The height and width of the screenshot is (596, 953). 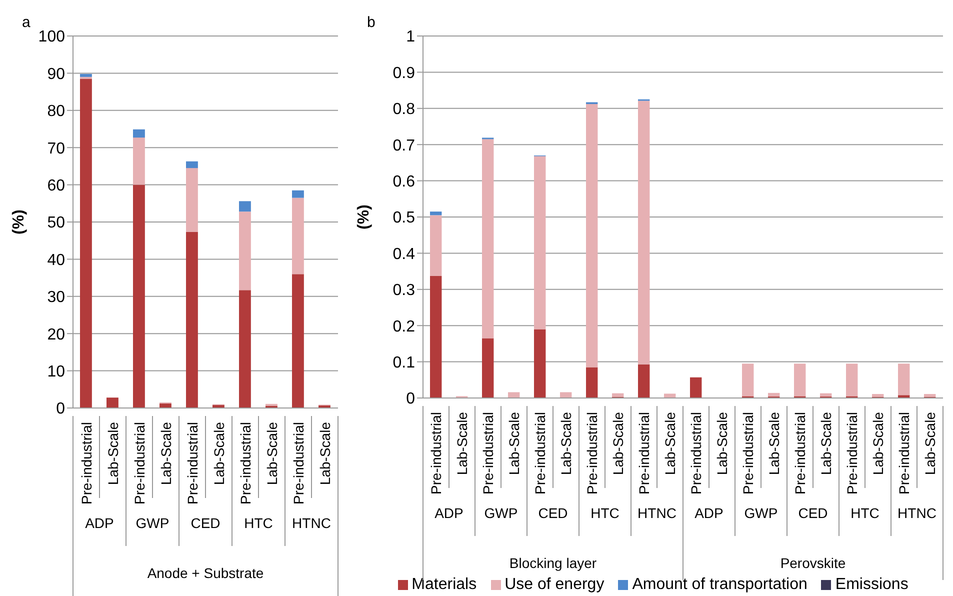 What do you see at coordinates (56, 371) in the screenshot?
I see `y-tick-label: 10` at bounding box center [56, 371].